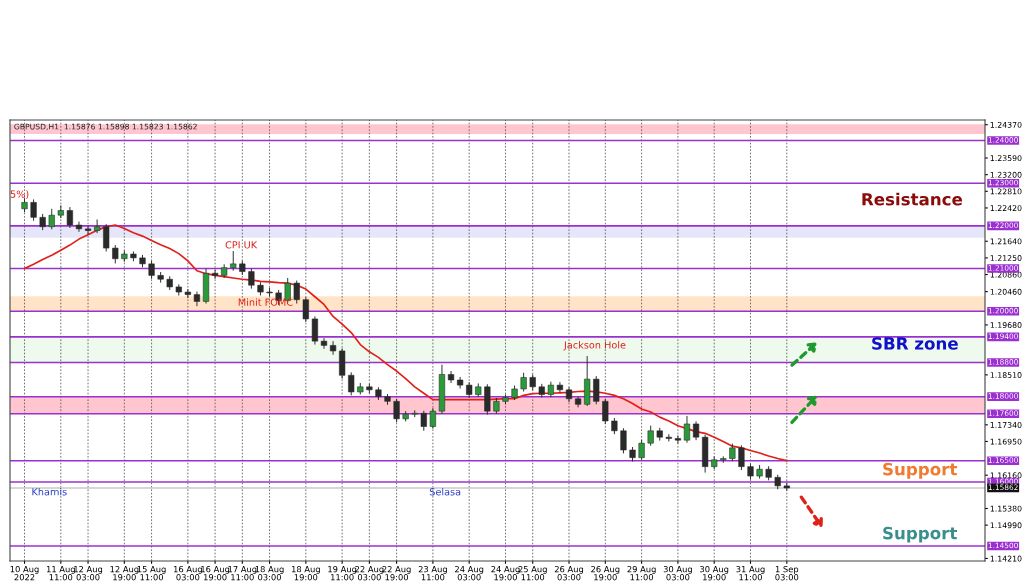 The image size is (1024, 587). What do you see at coordinates (750, 573) in the screenshot?
I see `x-tick-label: 31 Aug 11:00` at bounding box center [750, 573].